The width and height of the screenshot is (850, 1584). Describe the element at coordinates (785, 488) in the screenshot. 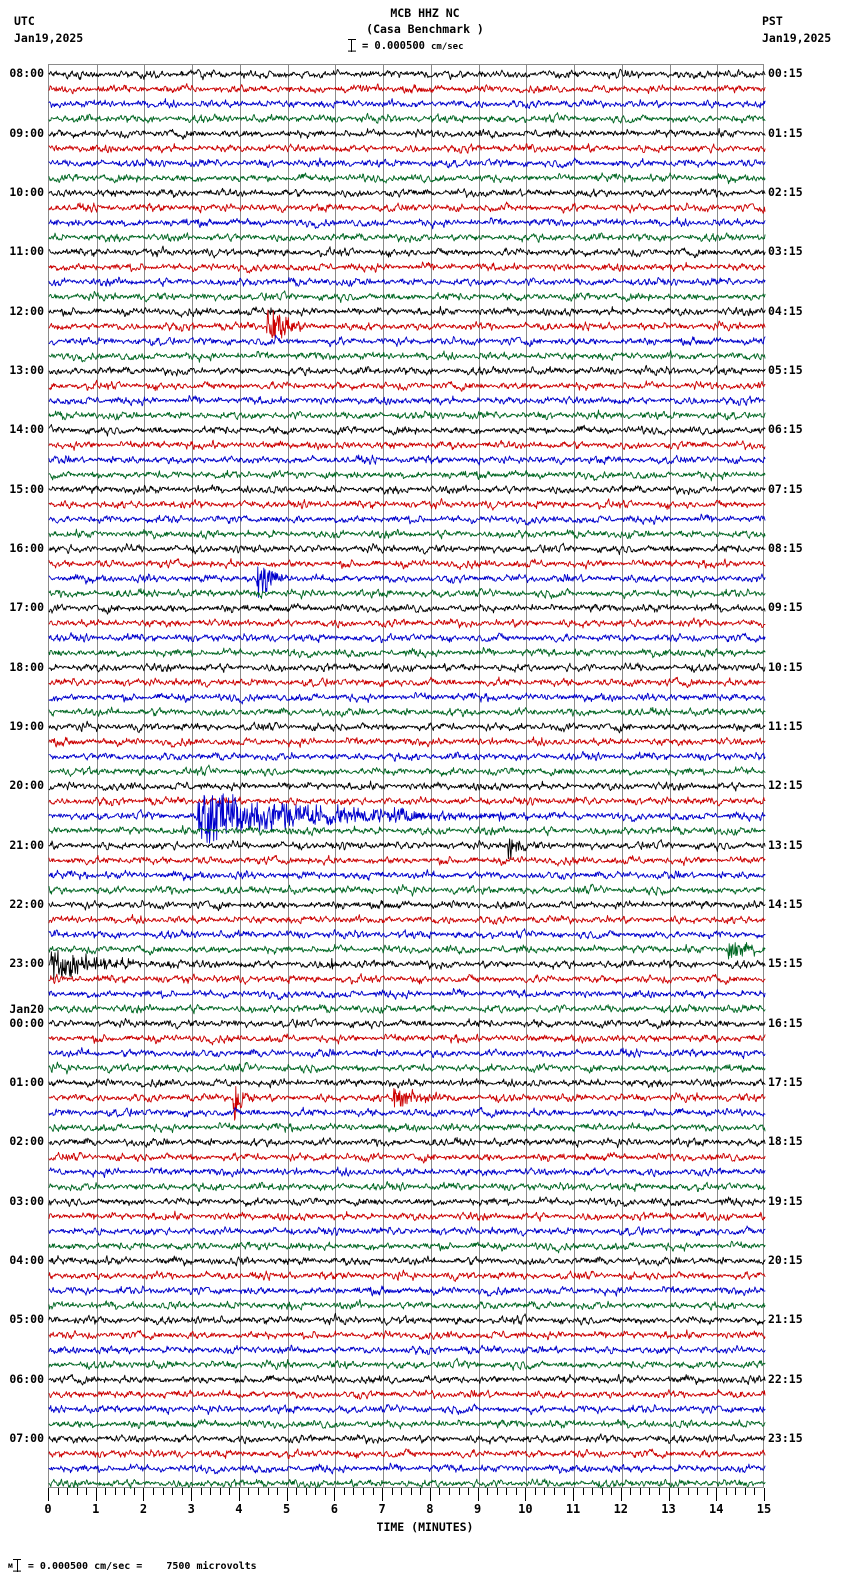

I see `pst-hour-label-0715: 07:15` at that location.